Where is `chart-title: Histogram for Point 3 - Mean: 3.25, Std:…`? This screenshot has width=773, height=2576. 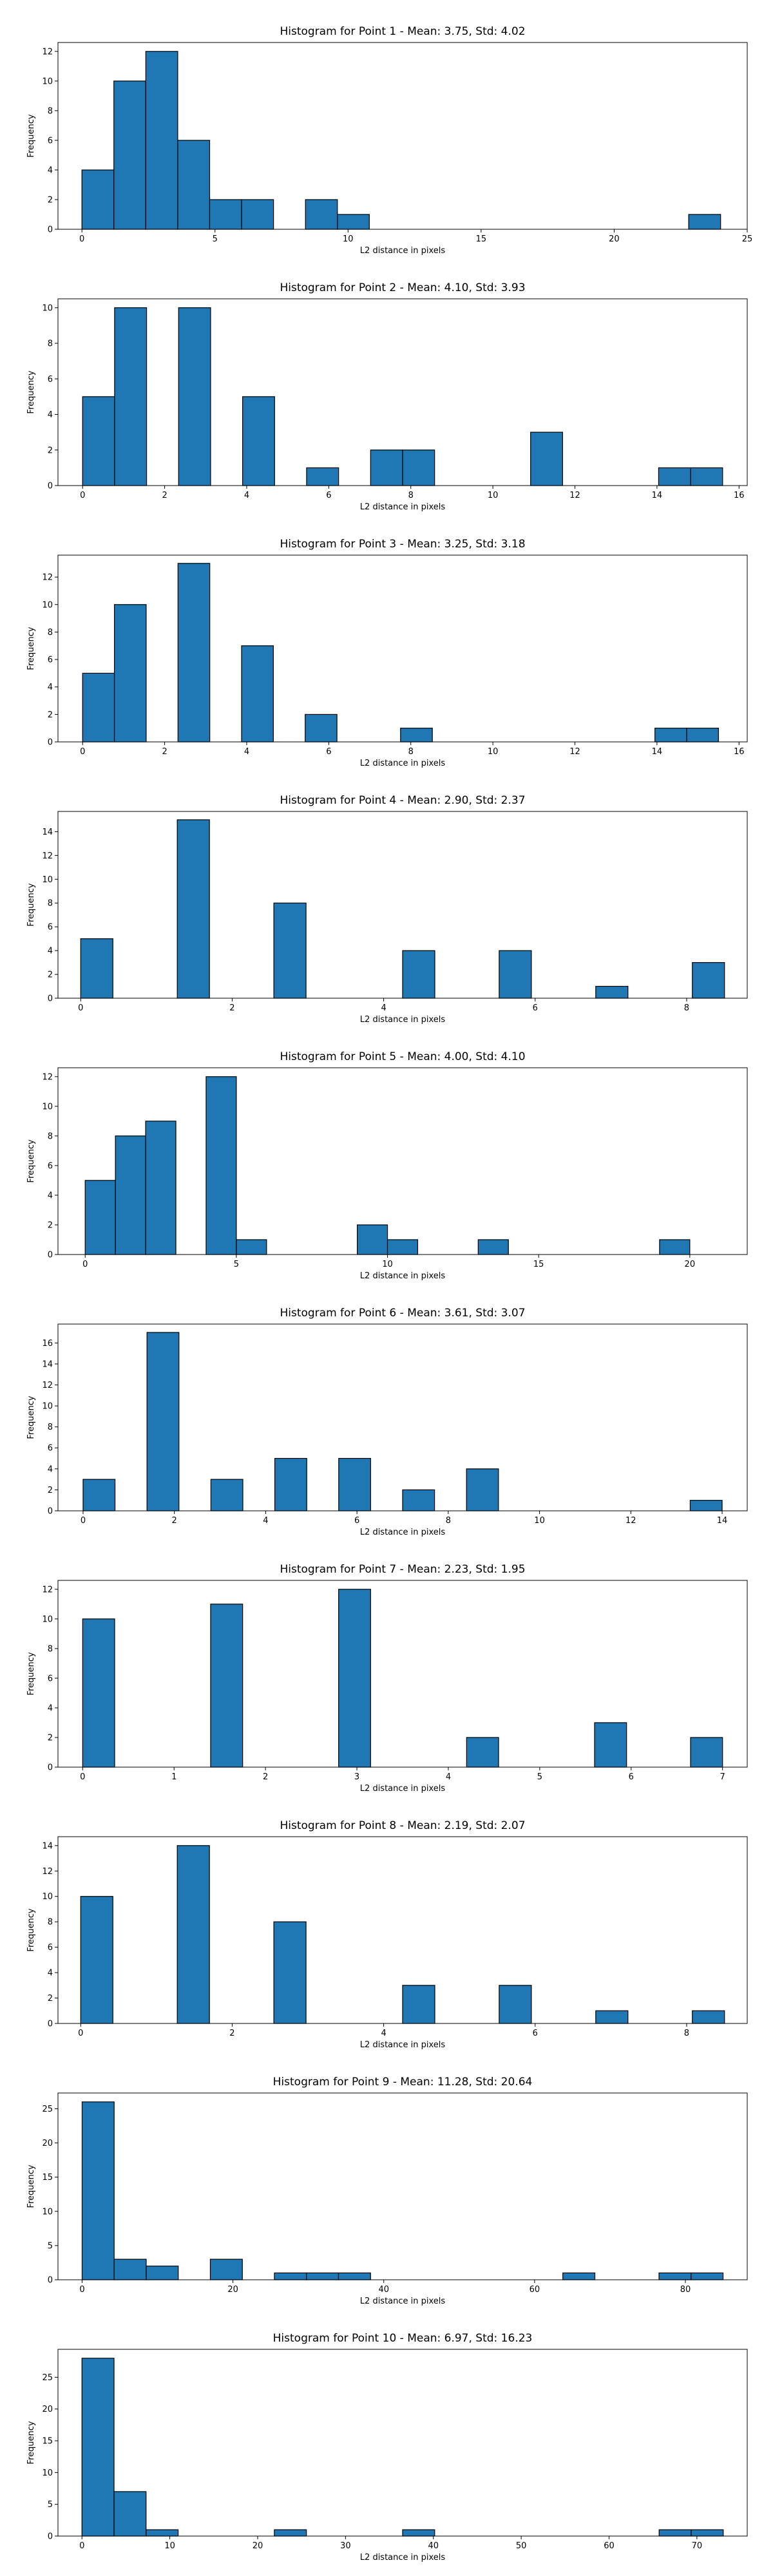 chart-title: Histogram for Point 3 - Mean: 3.25, Std:… is located at coordinates (402, 544).